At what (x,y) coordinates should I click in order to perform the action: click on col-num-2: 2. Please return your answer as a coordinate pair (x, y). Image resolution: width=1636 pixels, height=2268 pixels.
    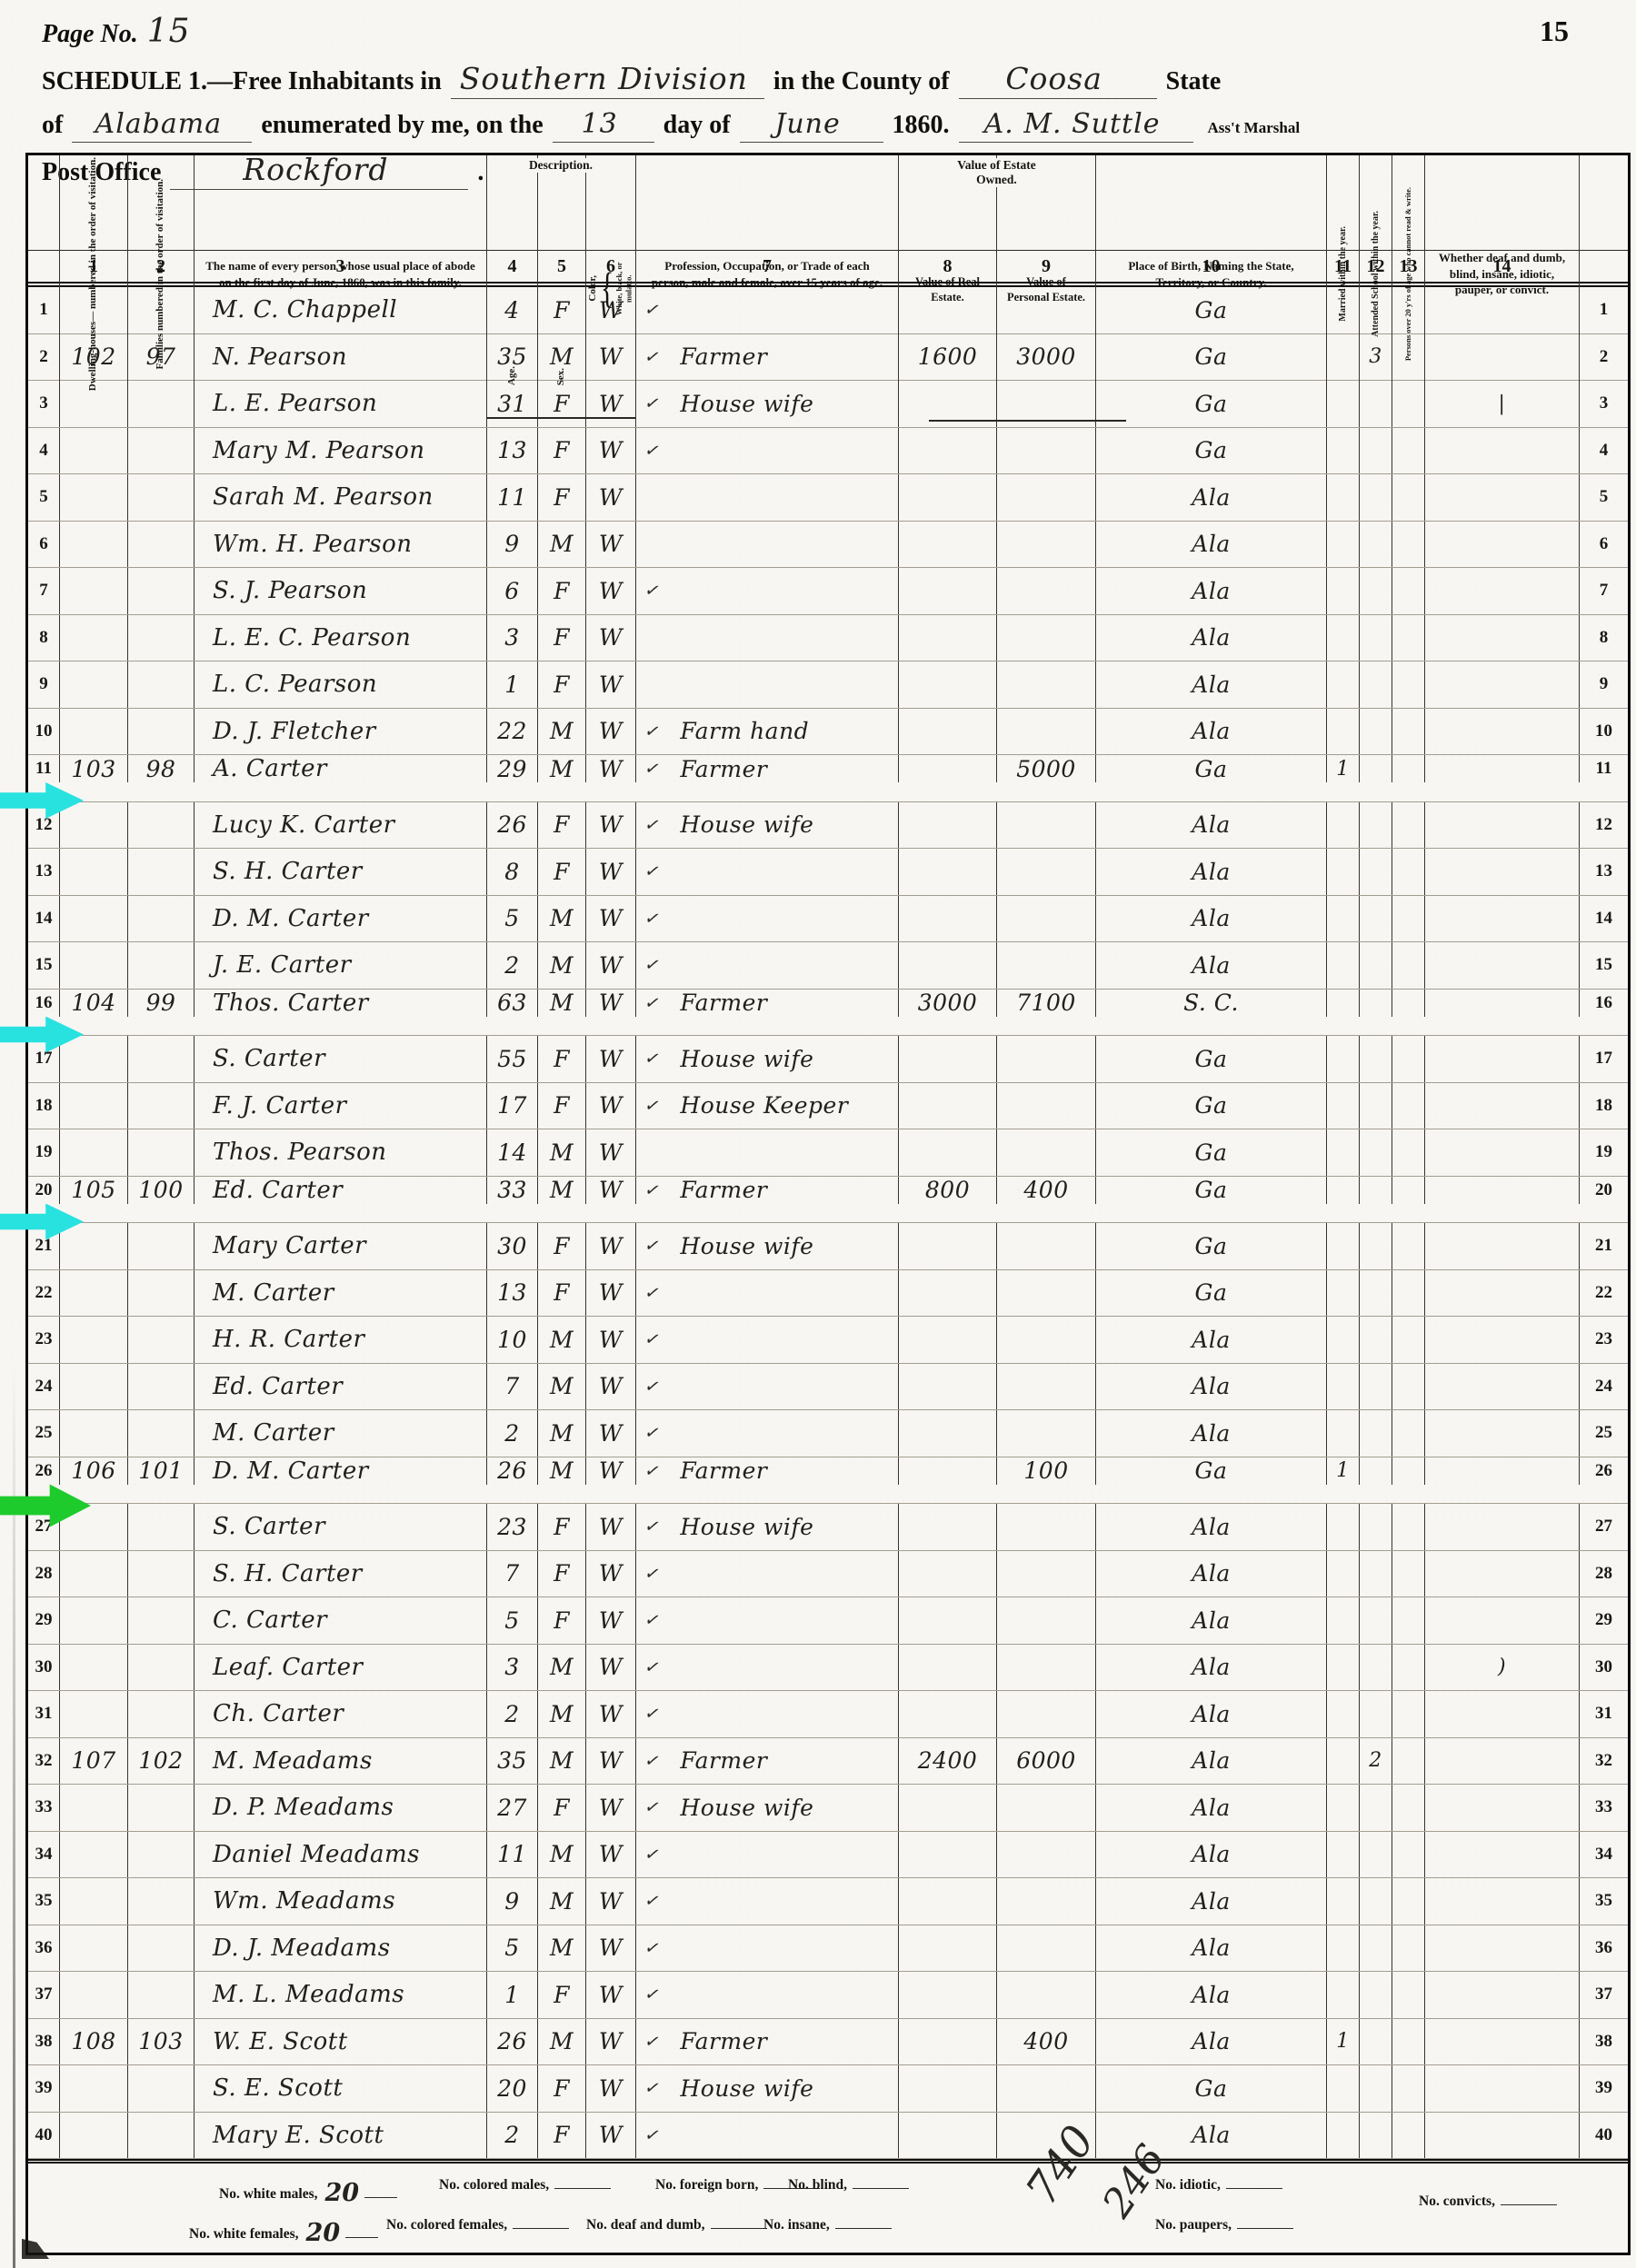
    Looking at the image, I should click on (160, 266).